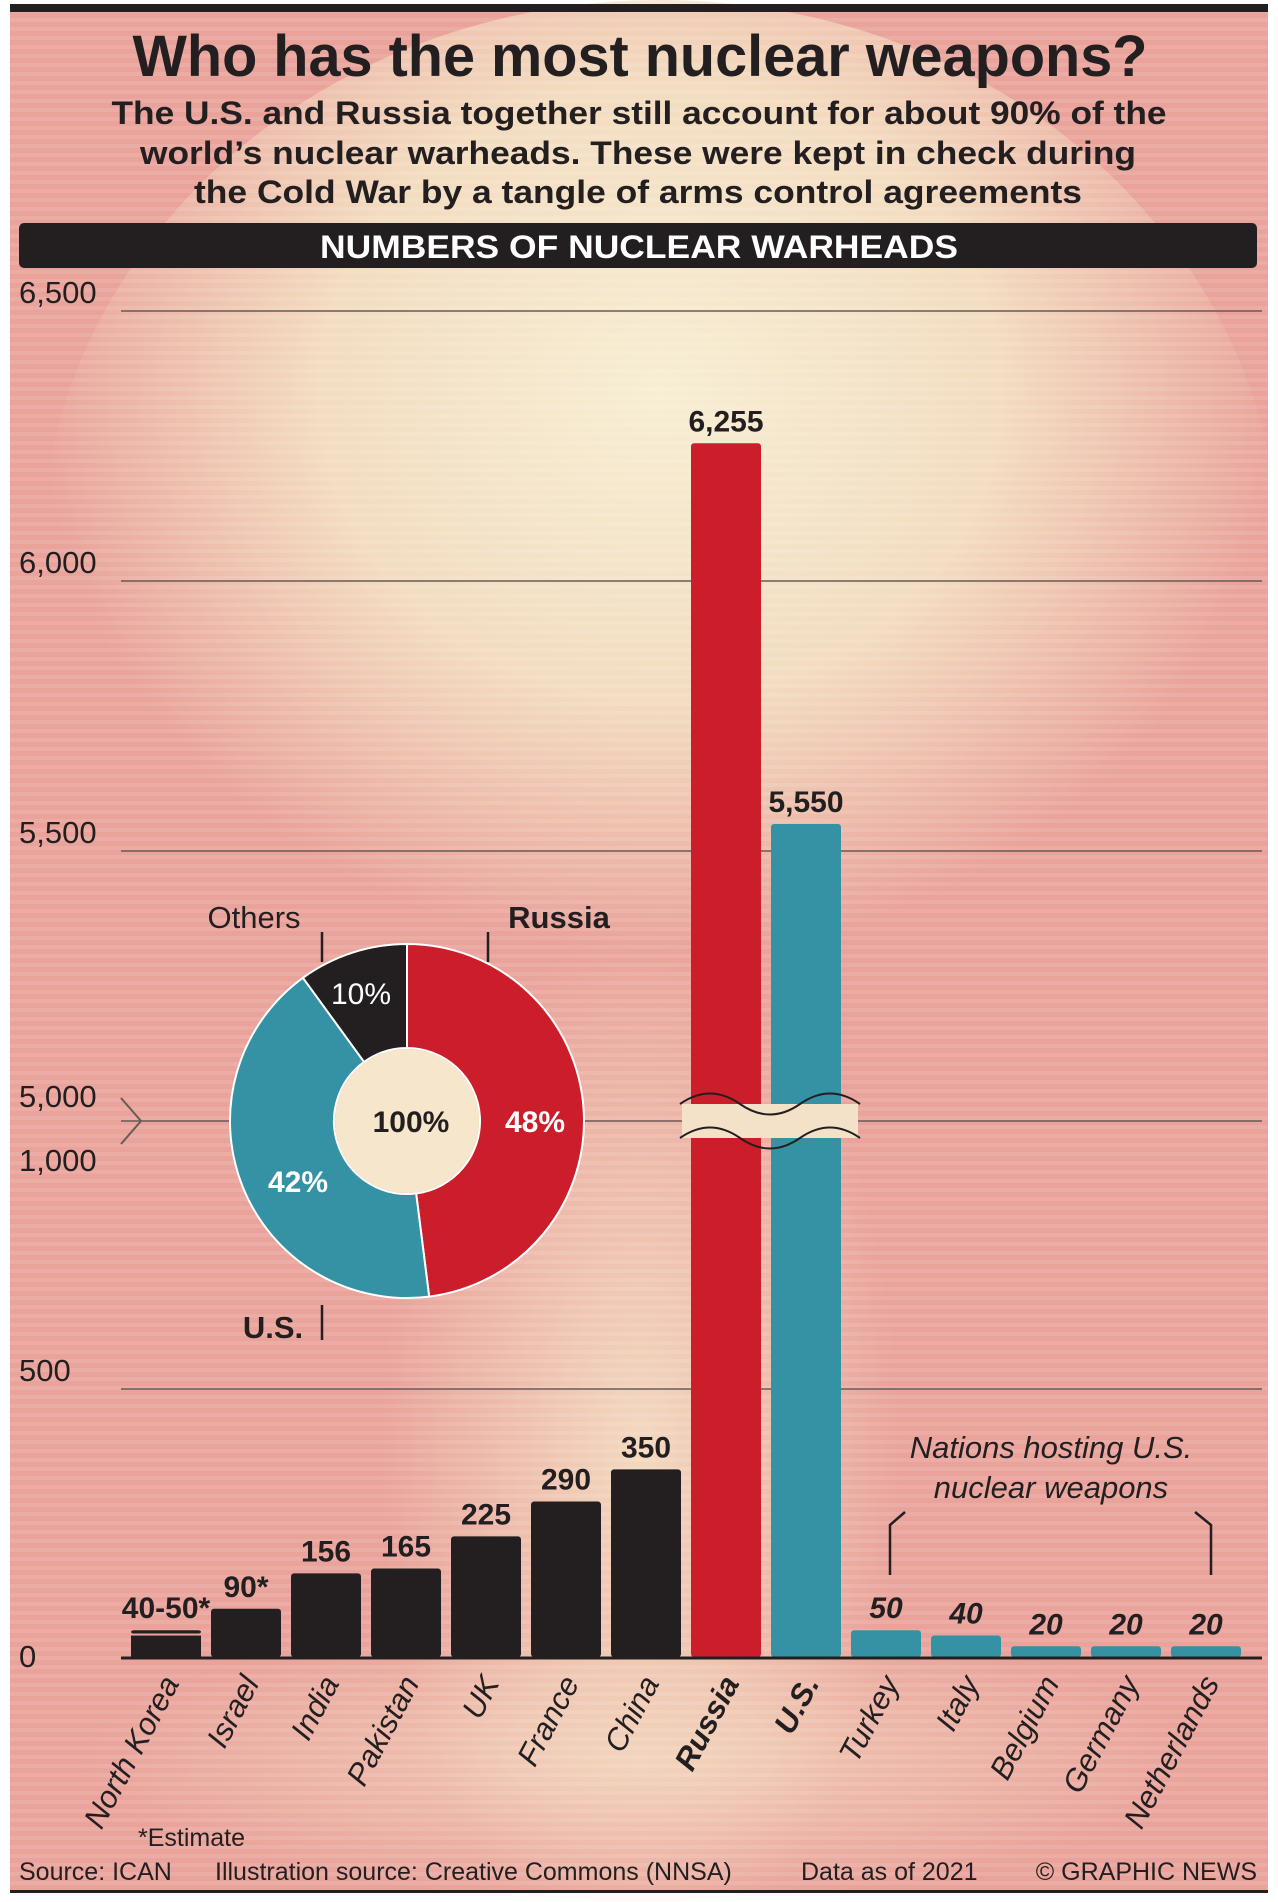 Image resolution: width=1278 pixels, height=1902 pixels. Describe the element at coordinates (45, 1370) in the screenshot. I see `y-tick-label: 500` at that location.